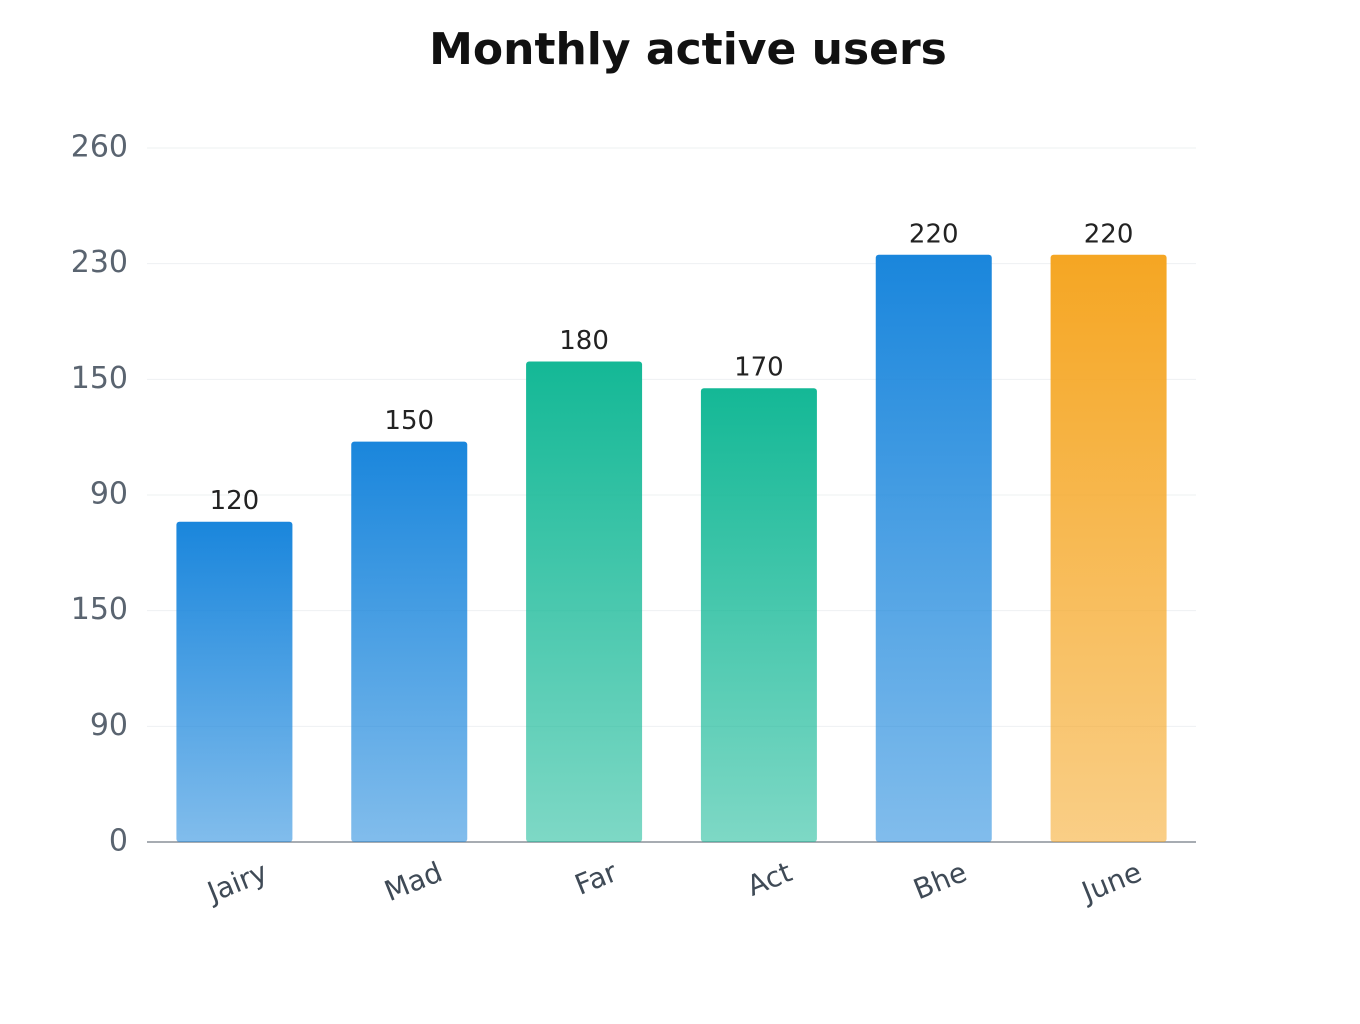  Describe the element at coordinates (99, 262) in the screenshot. I see `y-tick-label: 230` at that location.